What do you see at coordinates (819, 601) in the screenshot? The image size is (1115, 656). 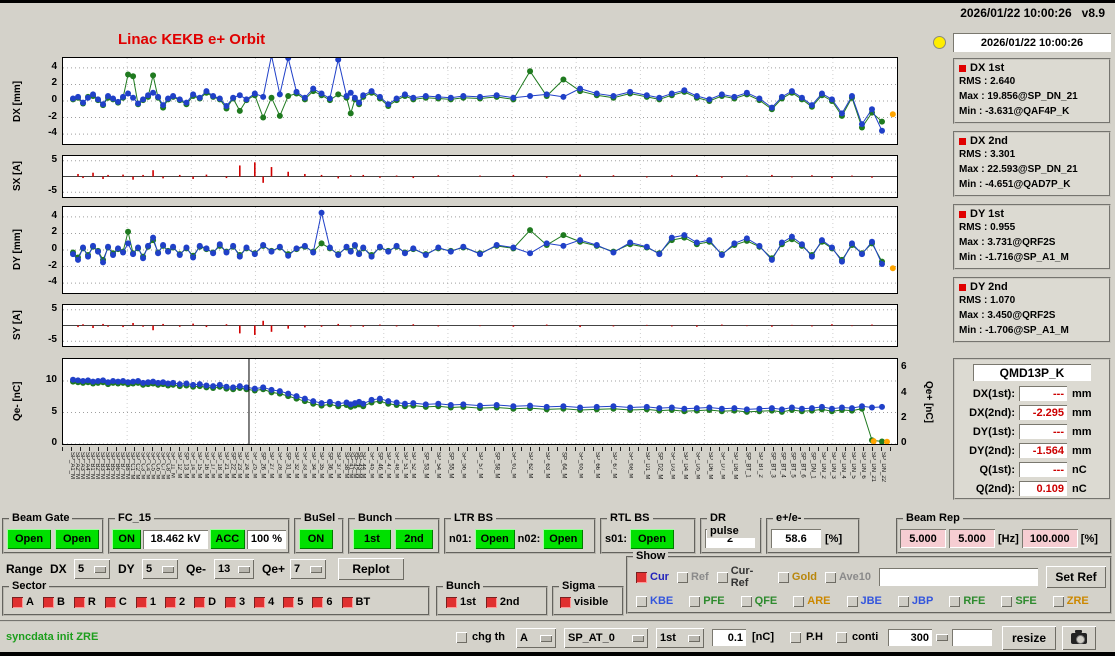 I see `show-label-ARE: ARE` at bounding box center [819, 601].